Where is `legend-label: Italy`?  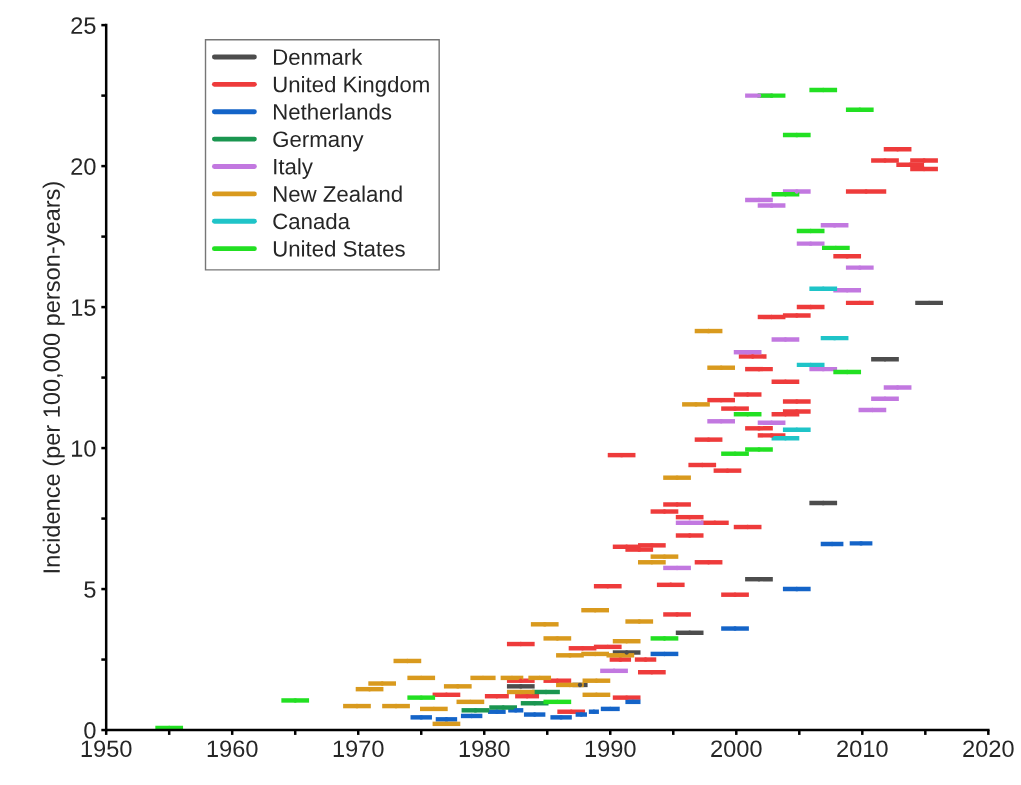
legend-label: Italy is located at coordinates (293, 168).